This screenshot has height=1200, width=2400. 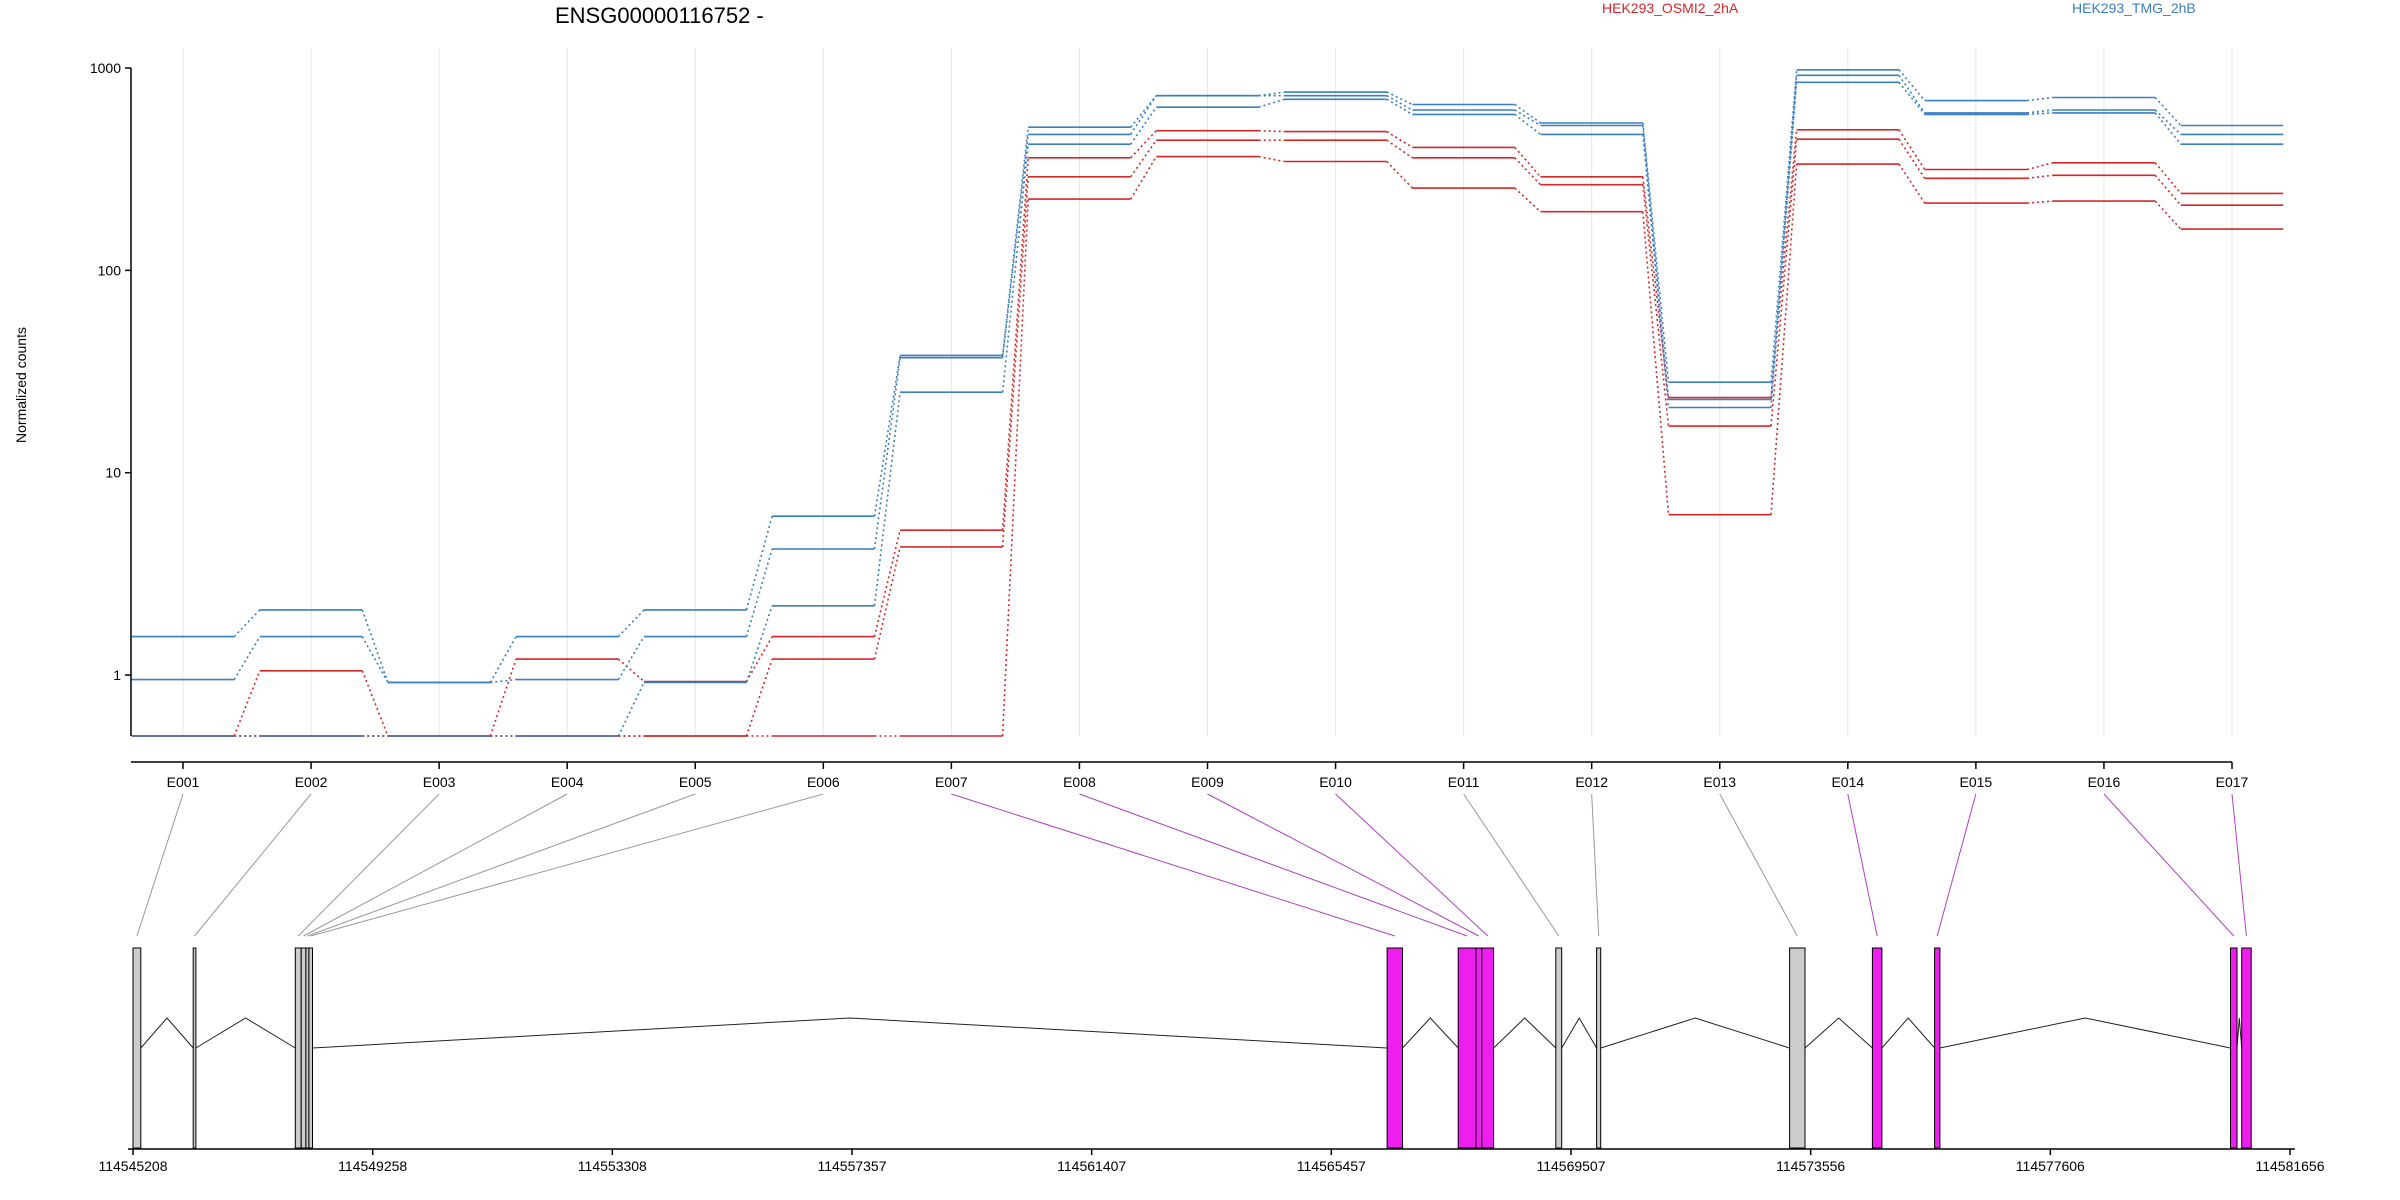 What do you see at coordinates (1488, 1048) in the screenshot?
I see `exon-block-E010` at bounding box center [1488, 1048].